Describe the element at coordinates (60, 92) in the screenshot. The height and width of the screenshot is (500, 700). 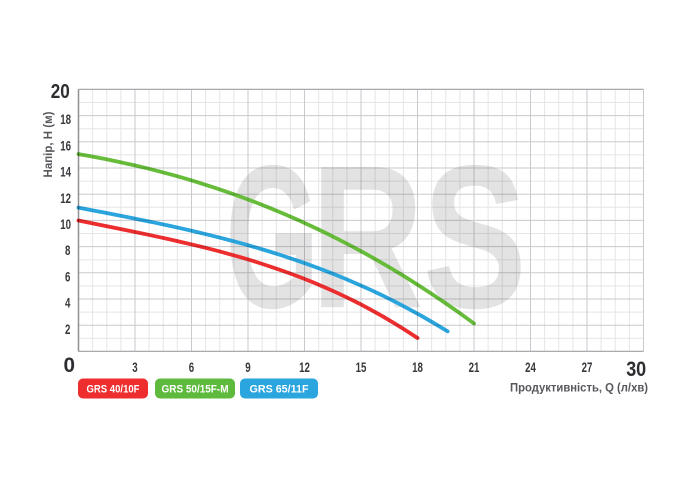
I see `svg-text: 20` at that location.